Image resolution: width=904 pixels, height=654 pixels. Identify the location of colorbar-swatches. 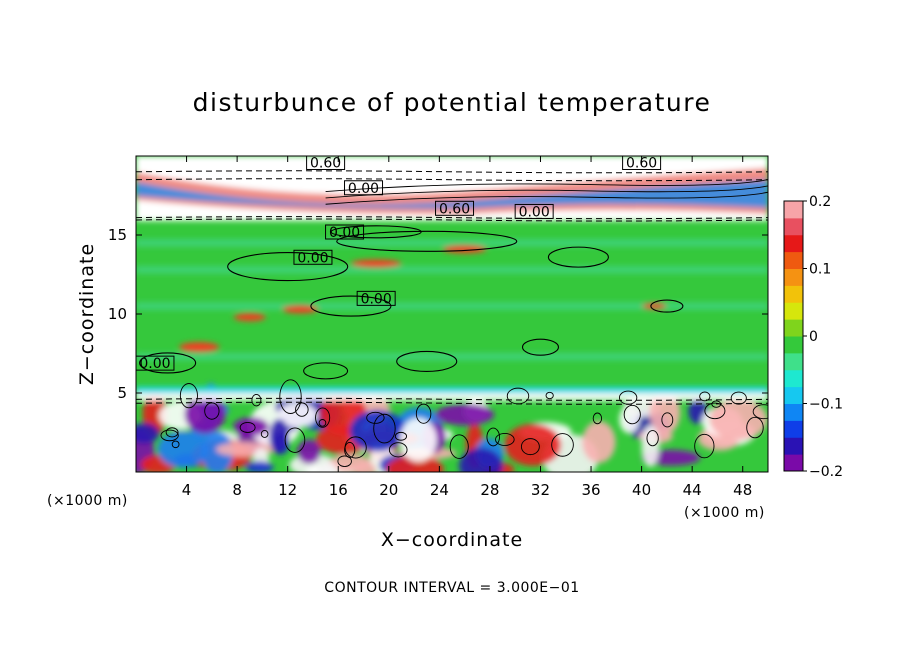
(793, 336).